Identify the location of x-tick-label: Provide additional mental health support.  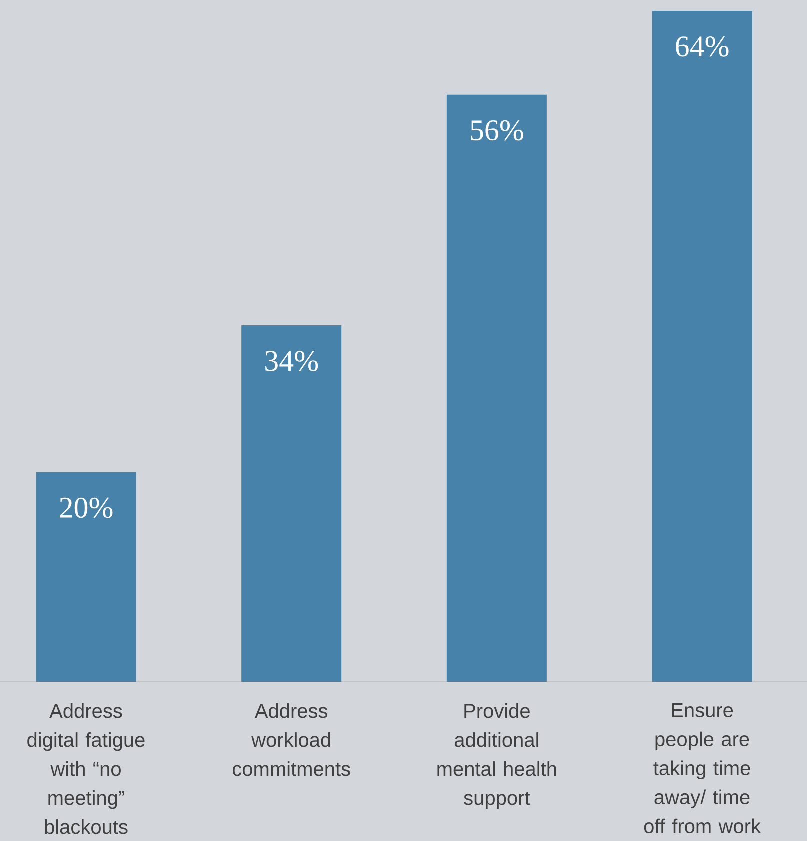
(497, 757).